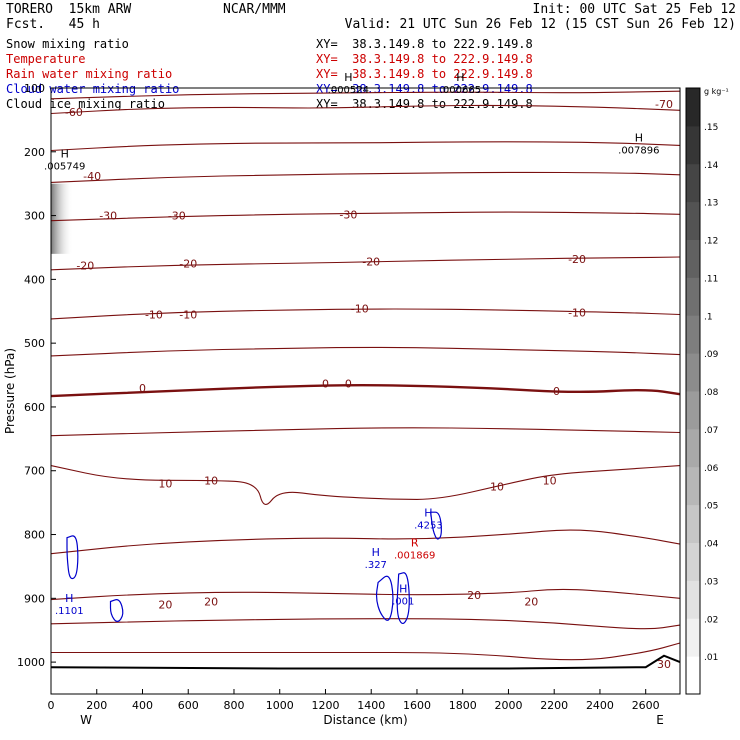 This screenshot has height=740, width=740. I want to click on extremum-value: .4253, so click(428, 525).